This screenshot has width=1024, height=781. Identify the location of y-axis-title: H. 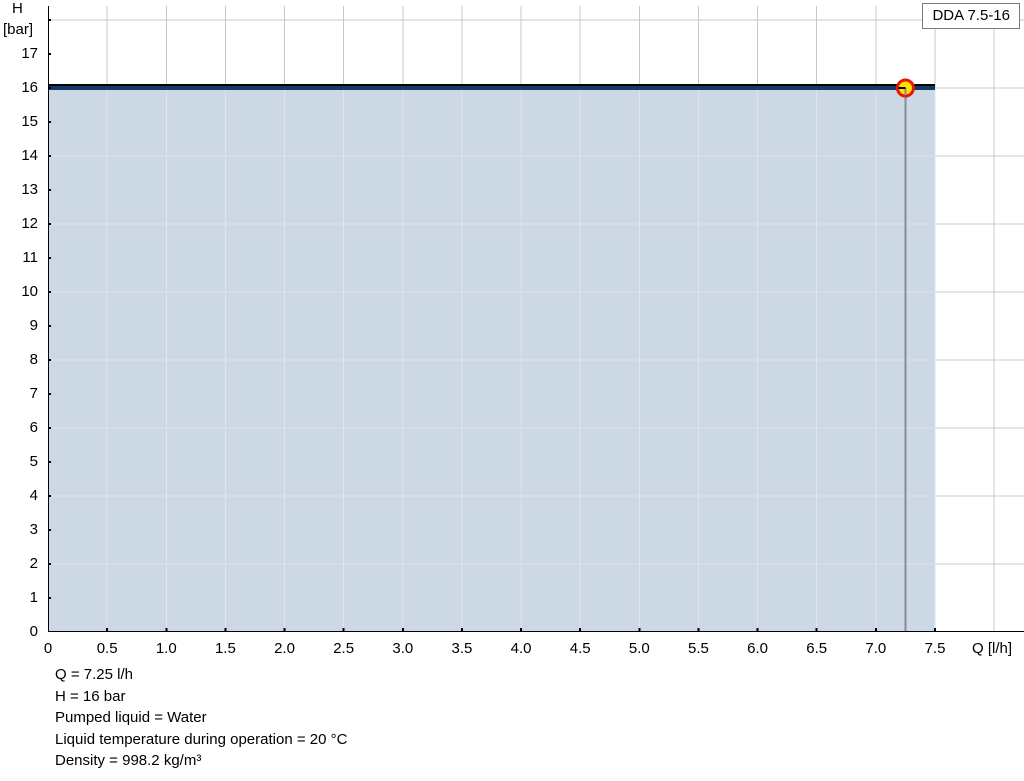
(17, 8).